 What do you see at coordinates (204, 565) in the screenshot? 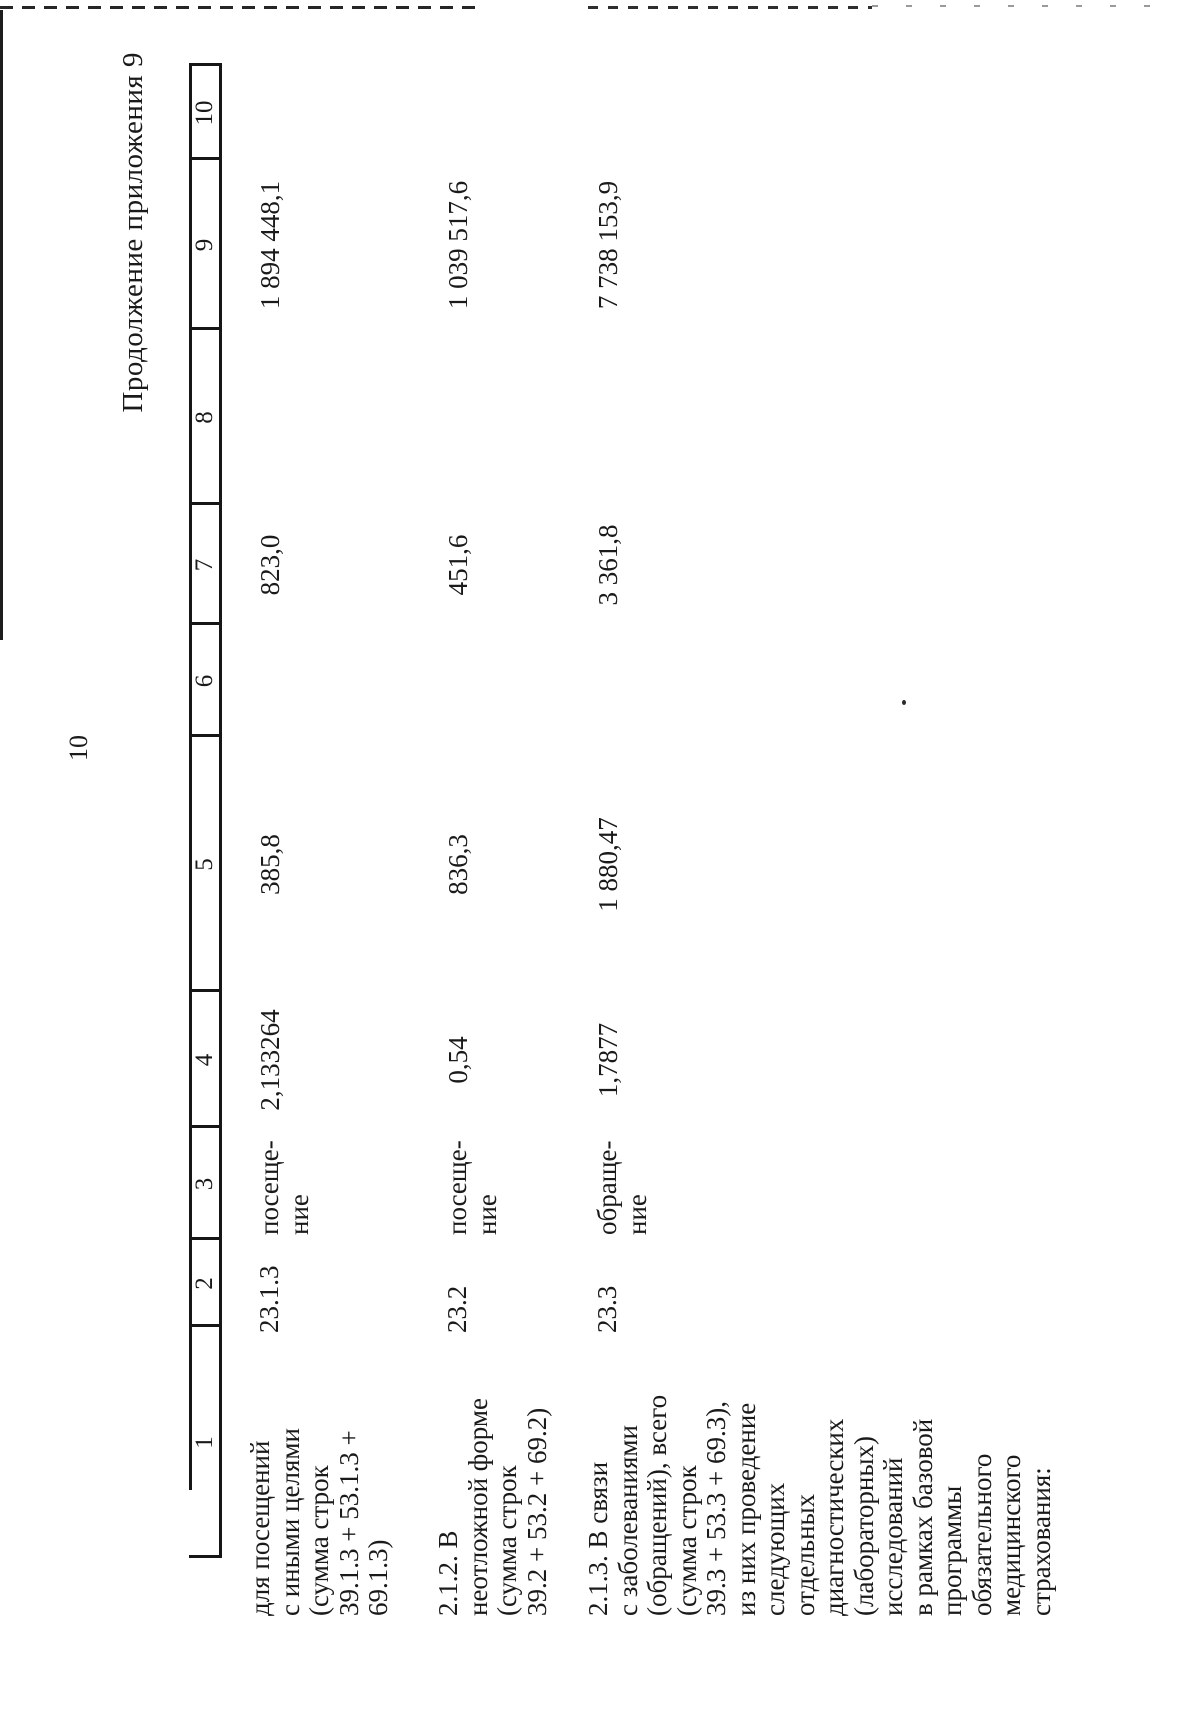
I see `column-number-7: 7` at bounding box center [204, 565].